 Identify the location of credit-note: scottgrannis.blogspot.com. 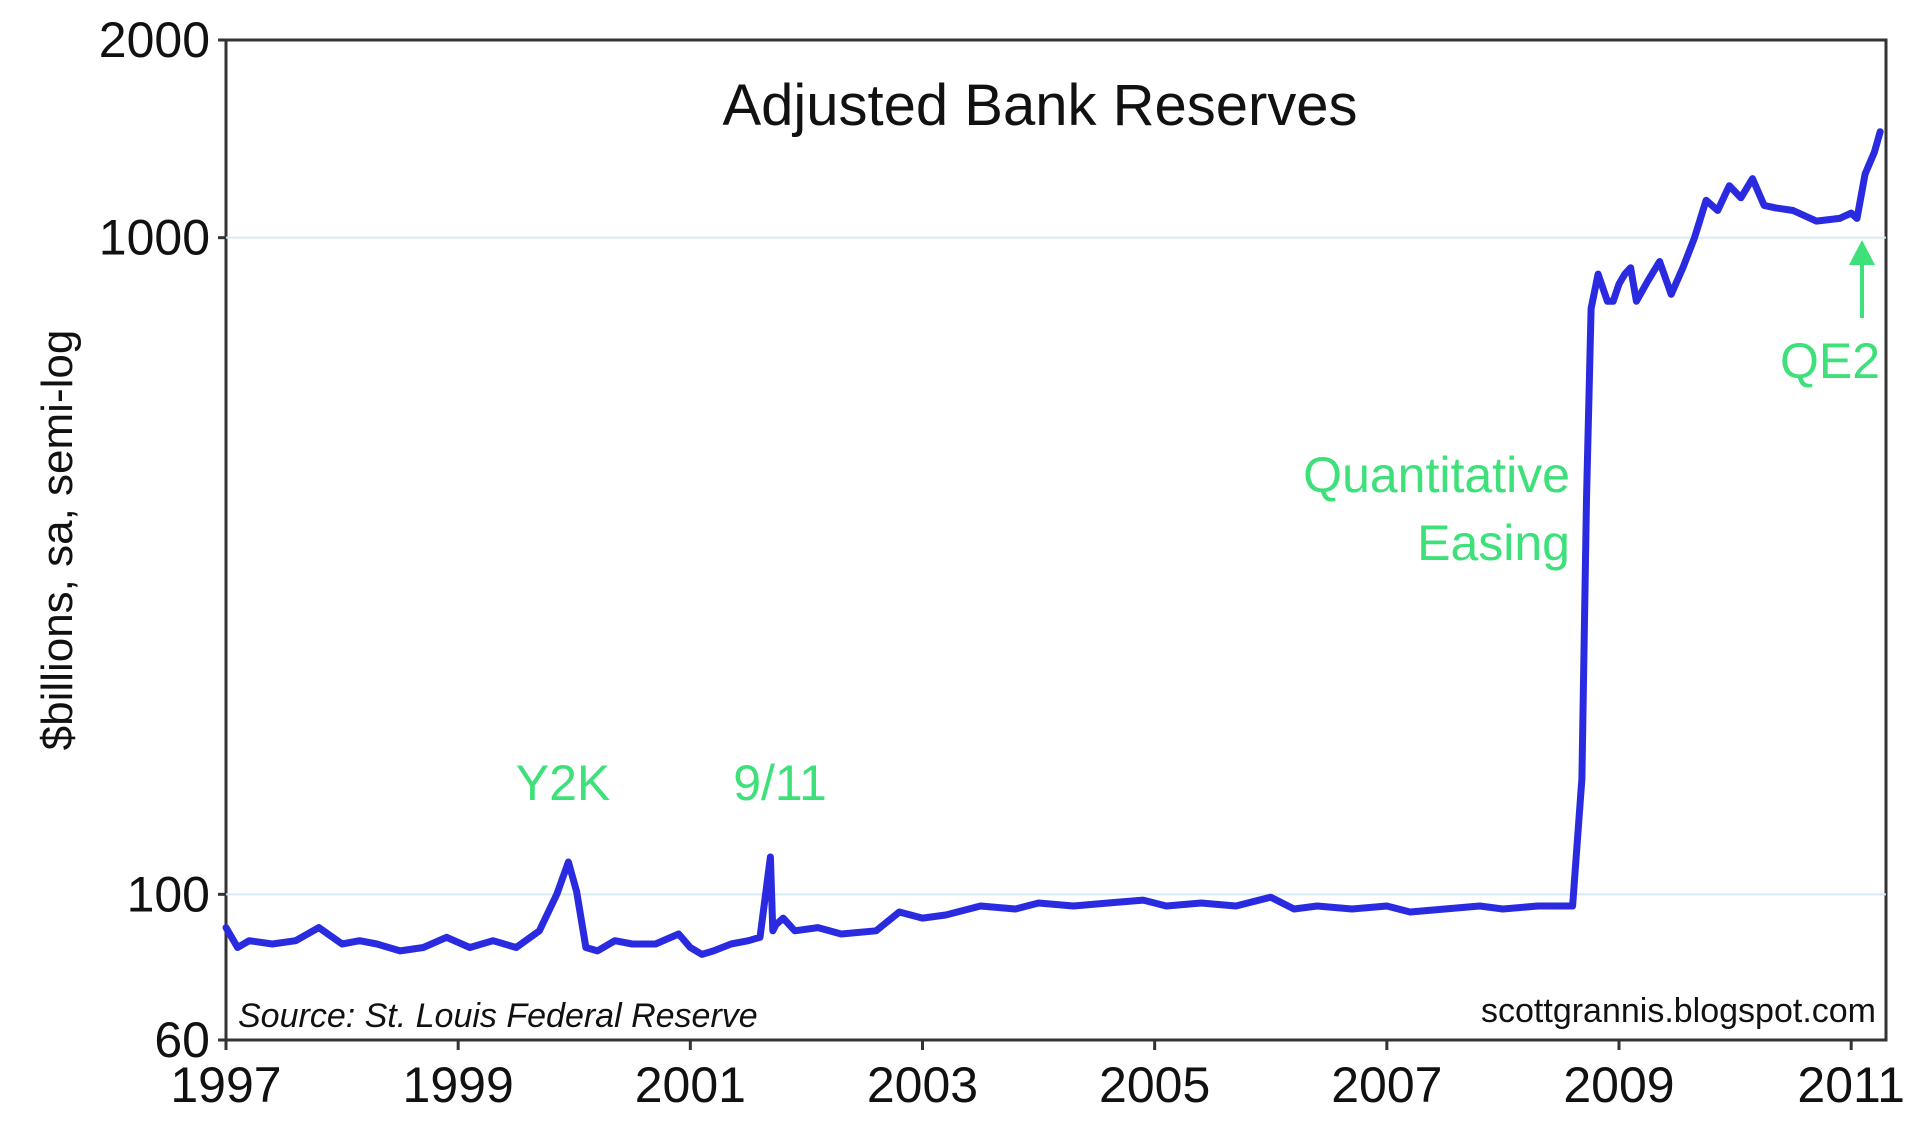
(1678, 1011).